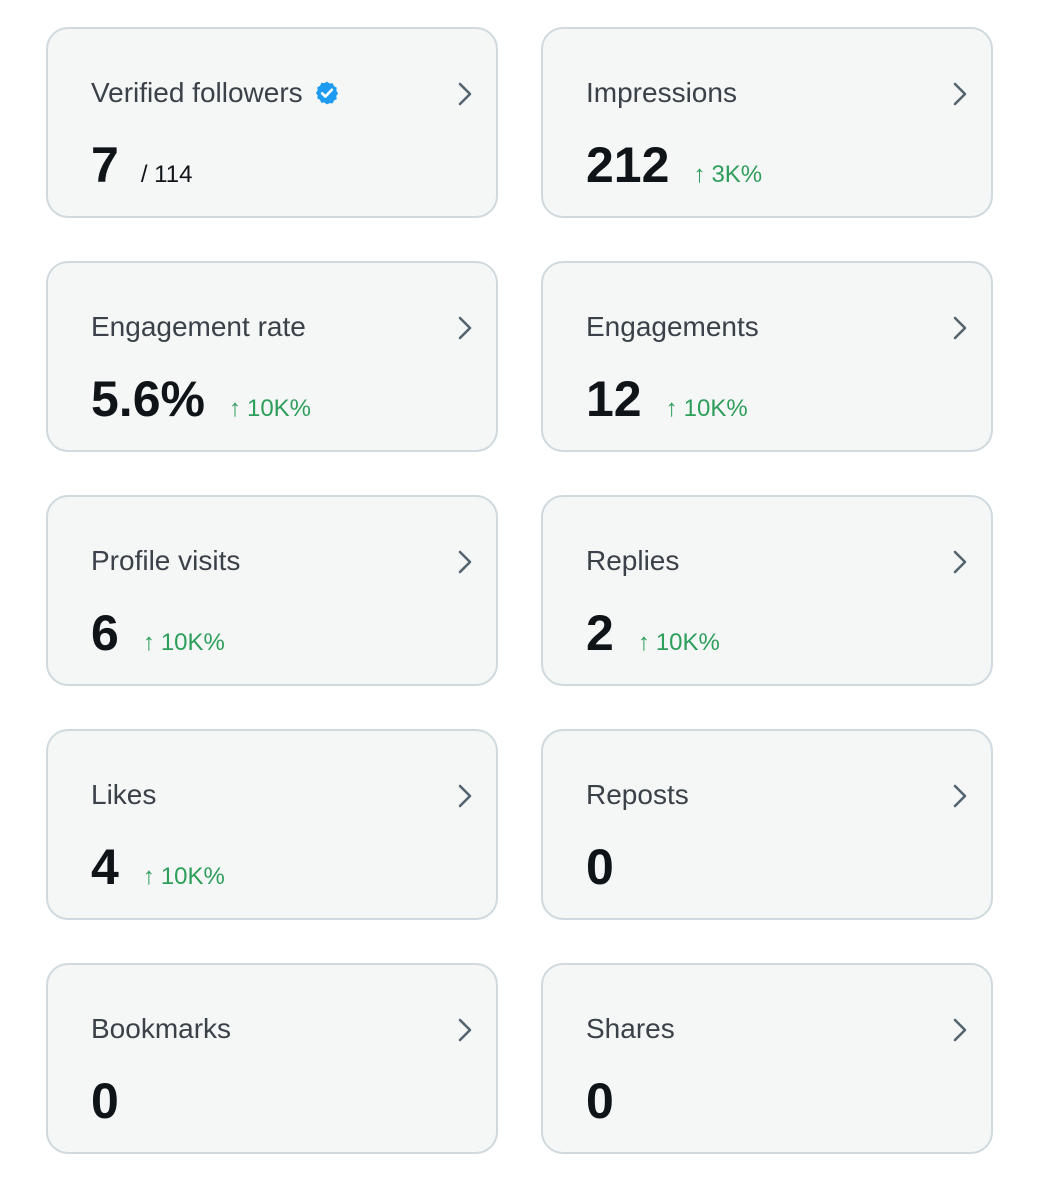 The image size is (1039, 1200). I want to click on card-title-label: Profile visits, so click(166, 560).